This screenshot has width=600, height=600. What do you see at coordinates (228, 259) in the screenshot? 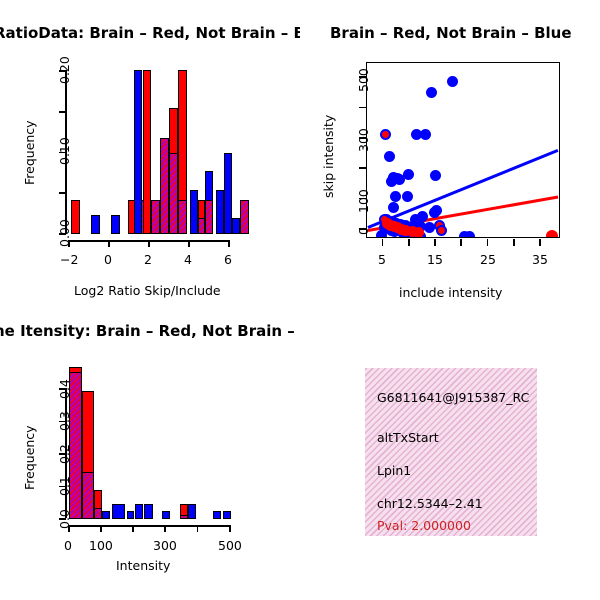
I see `x-ticklabel-6: 6` at bounding box center [228, 259].